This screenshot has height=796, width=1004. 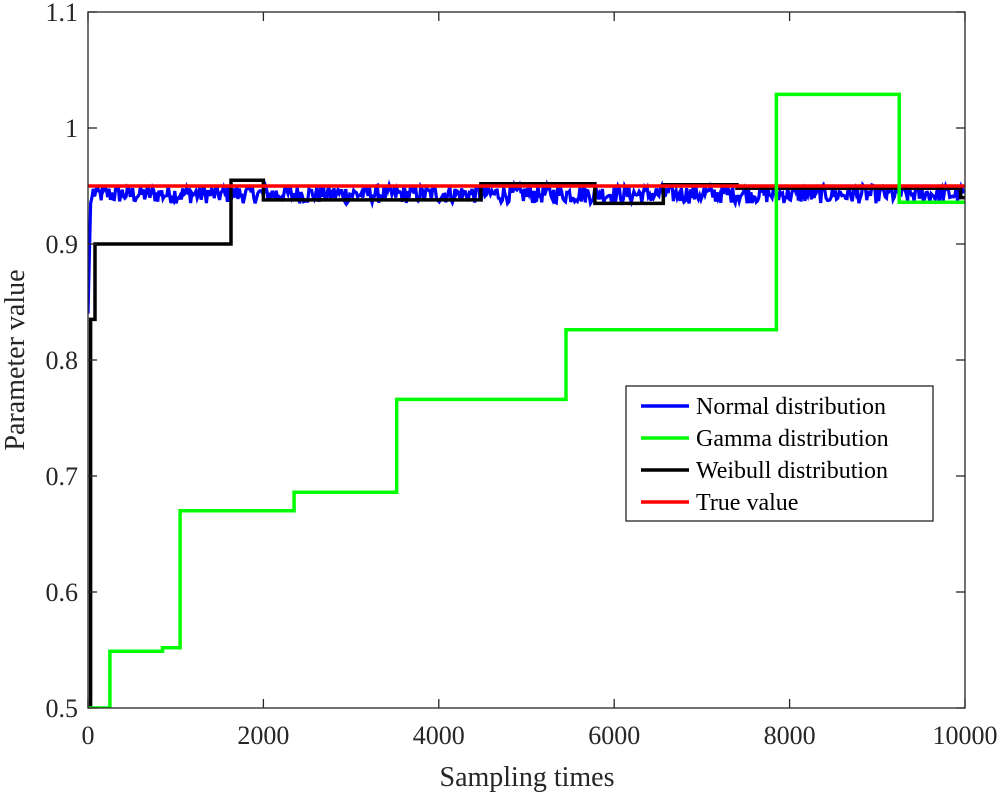 I want to click on y-tick-label: 0.7, so click(x=62, y=476).